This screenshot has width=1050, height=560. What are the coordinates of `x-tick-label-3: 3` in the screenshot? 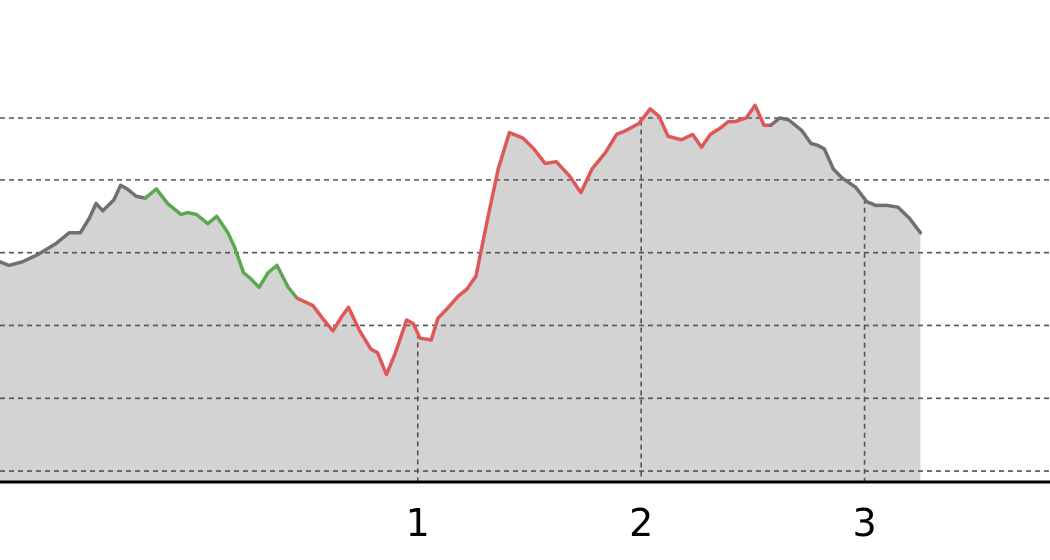 It's located at (864, 523).